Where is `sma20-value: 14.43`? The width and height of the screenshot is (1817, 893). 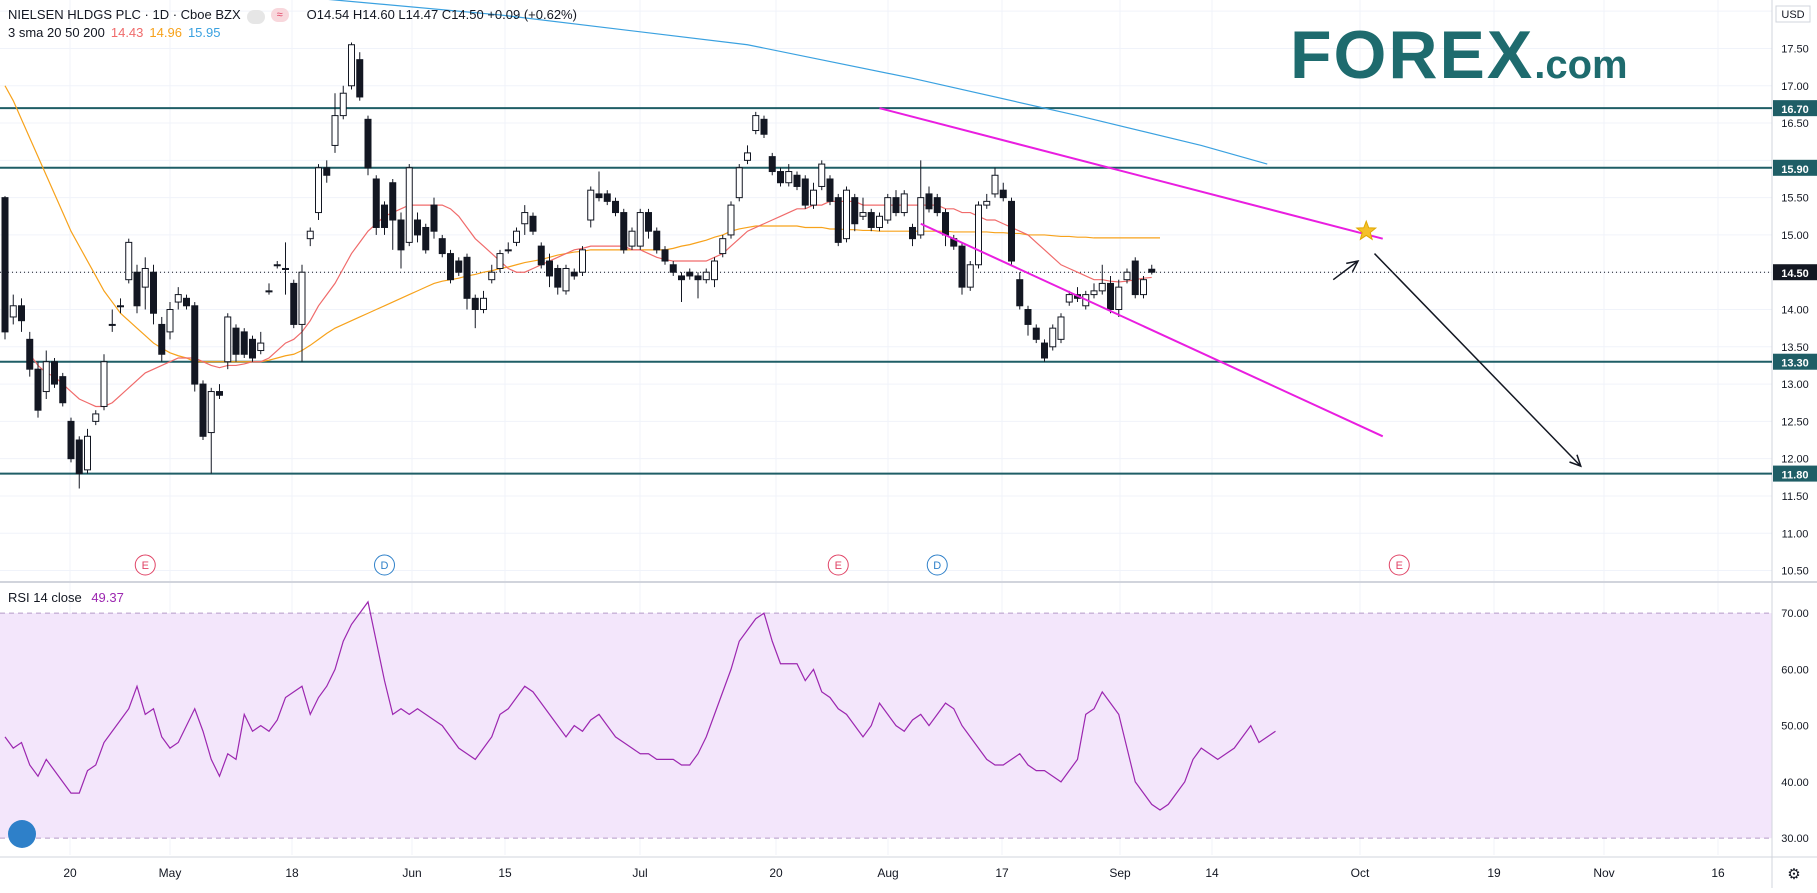 sma20-value: 14.43 is located at coordinates (127, 32).